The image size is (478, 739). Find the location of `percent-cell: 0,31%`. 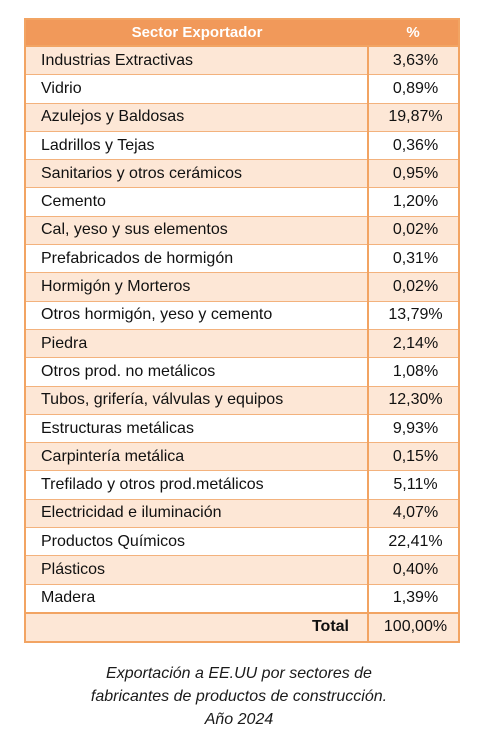

percent-cell: 0,31% is located at coordinates (413, 258).